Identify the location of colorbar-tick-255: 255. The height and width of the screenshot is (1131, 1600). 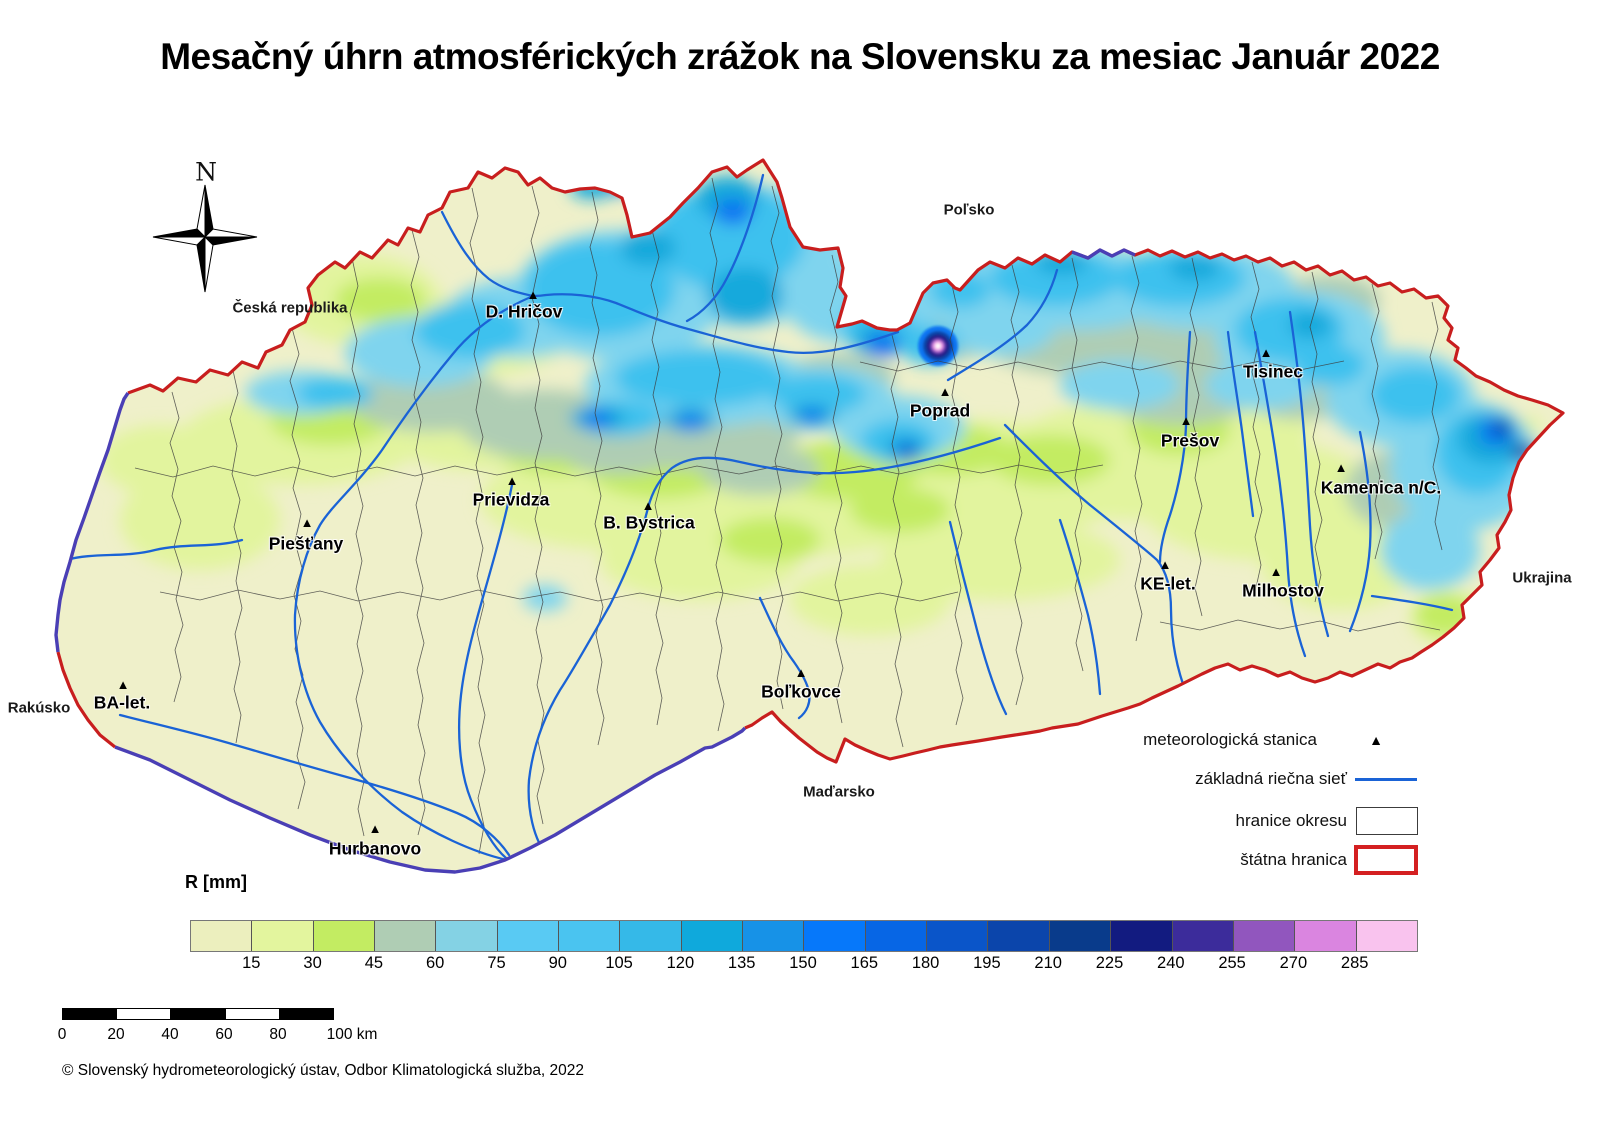
(1232, 963).